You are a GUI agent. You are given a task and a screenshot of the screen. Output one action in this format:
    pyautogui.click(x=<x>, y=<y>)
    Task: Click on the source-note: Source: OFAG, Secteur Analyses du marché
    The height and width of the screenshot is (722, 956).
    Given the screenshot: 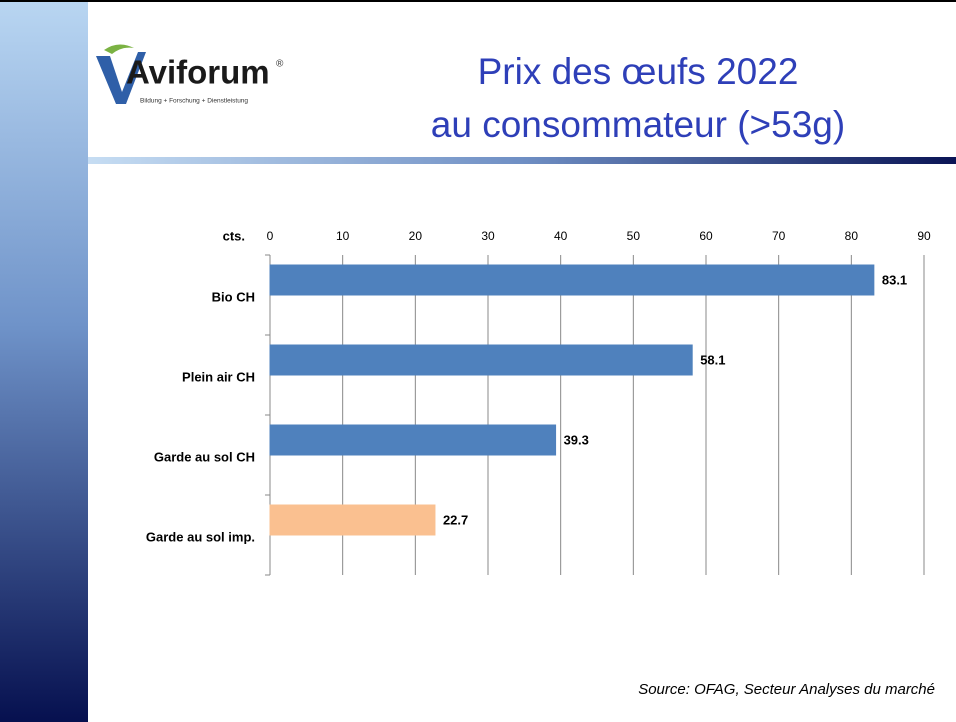 What is the action you would take?
    pyautogui.click(x=786, y=689)
    